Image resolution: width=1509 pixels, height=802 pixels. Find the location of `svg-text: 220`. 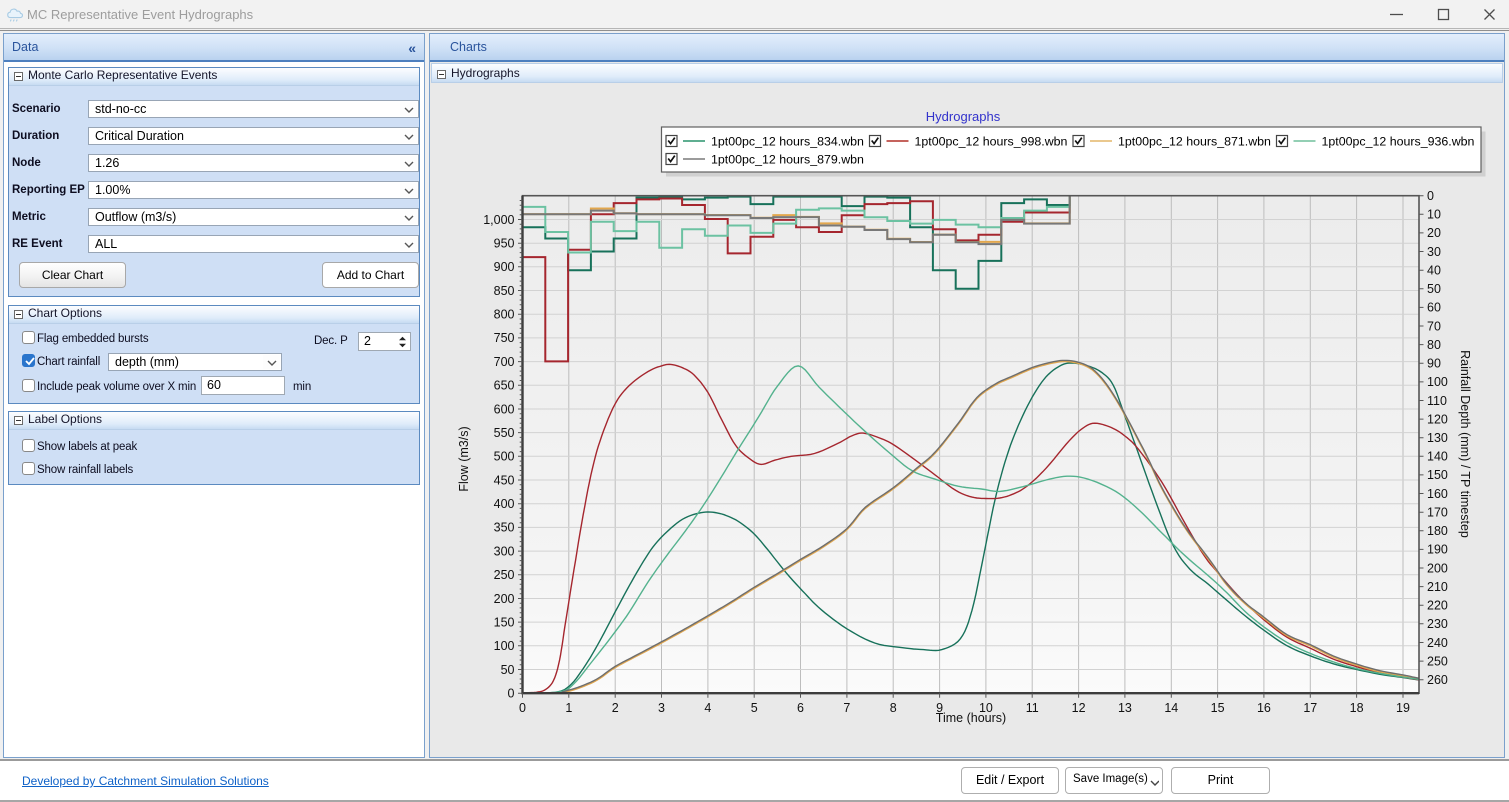

svg-text: 220 is located at coordinates (1437, 606).